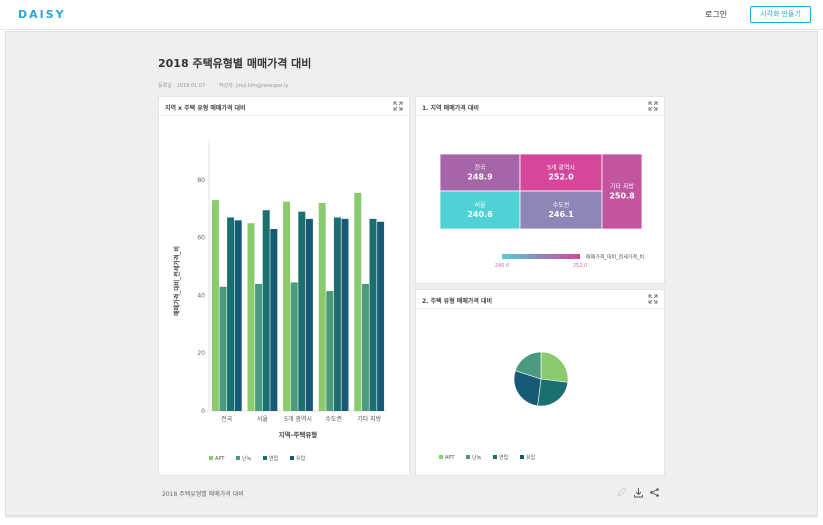 This screenshot has width=823, height=525. Describe the element at coordinates (284, 106) in the screenshot. I see `card-header: 지역 x 주택 유형 매매가격 대비` at that location.